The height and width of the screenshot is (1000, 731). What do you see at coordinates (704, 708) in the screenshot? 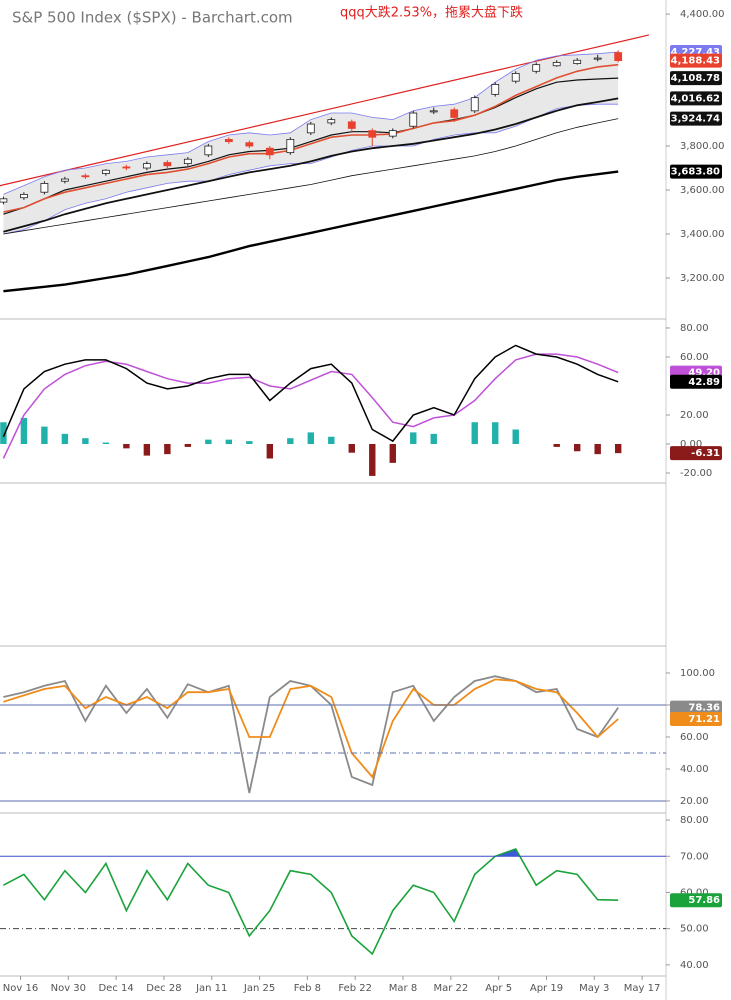
I see `end-label: 78.36` at bounding box center [704, 708].